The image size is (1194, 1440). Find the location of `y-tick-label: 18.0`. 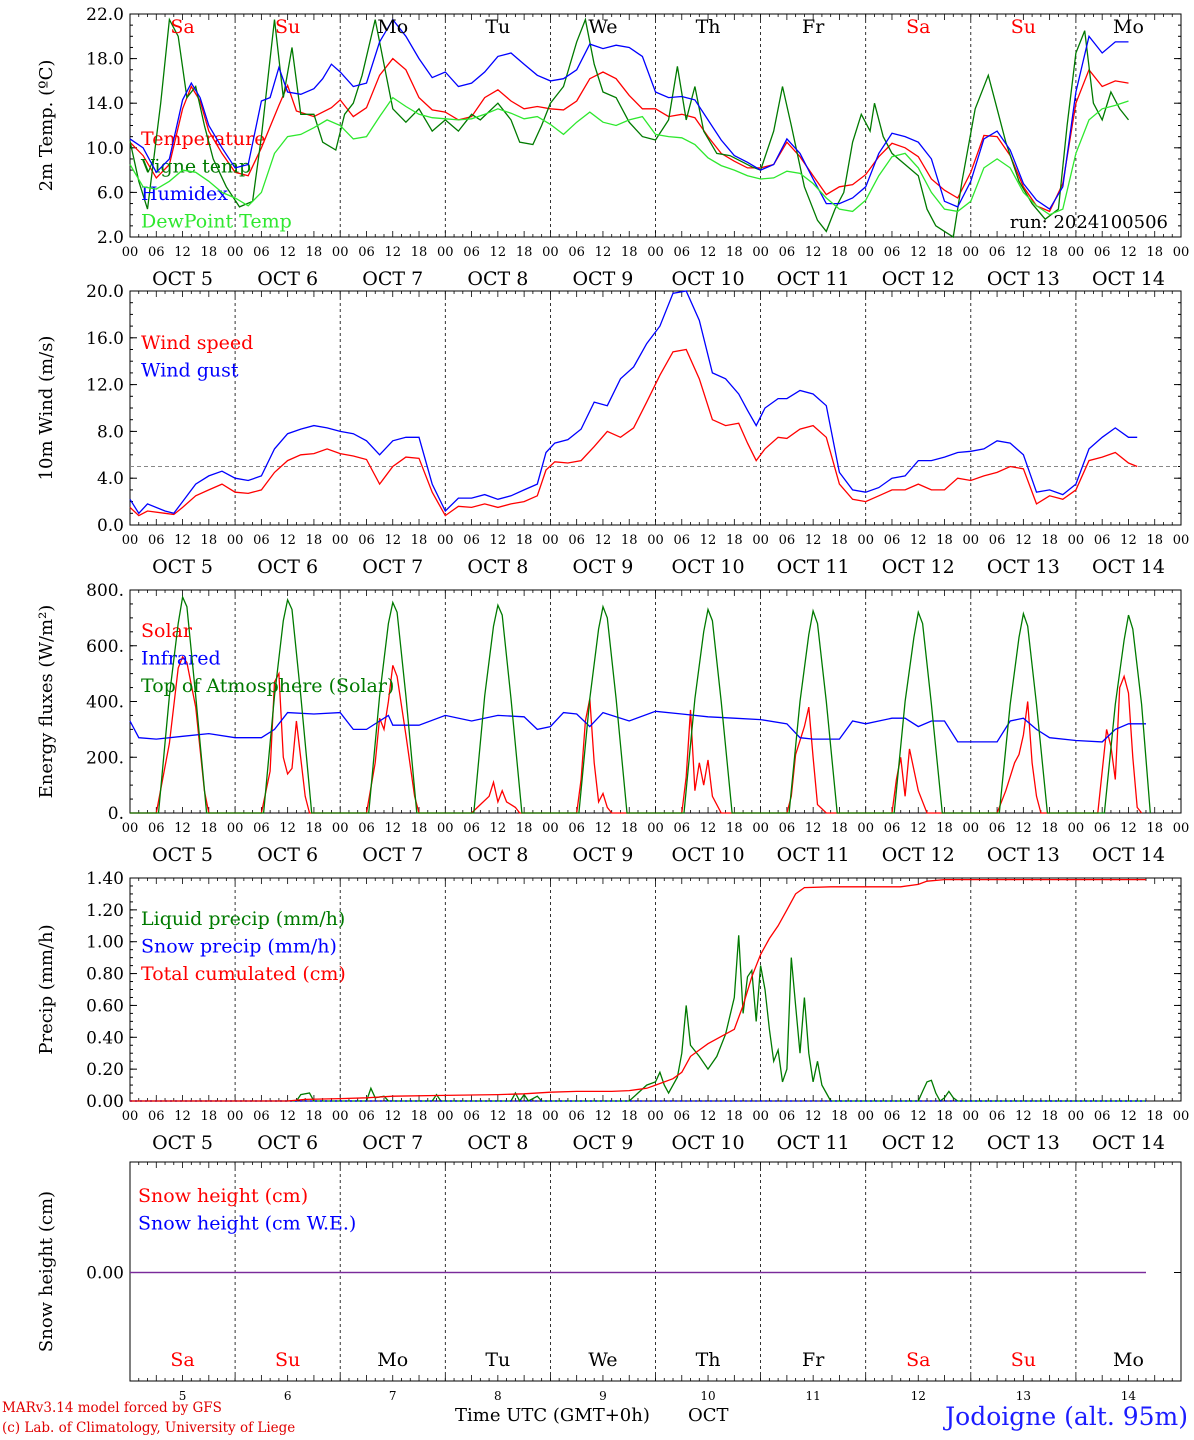

y-tick-label: 18.0 is located at coordinates (105, 60).